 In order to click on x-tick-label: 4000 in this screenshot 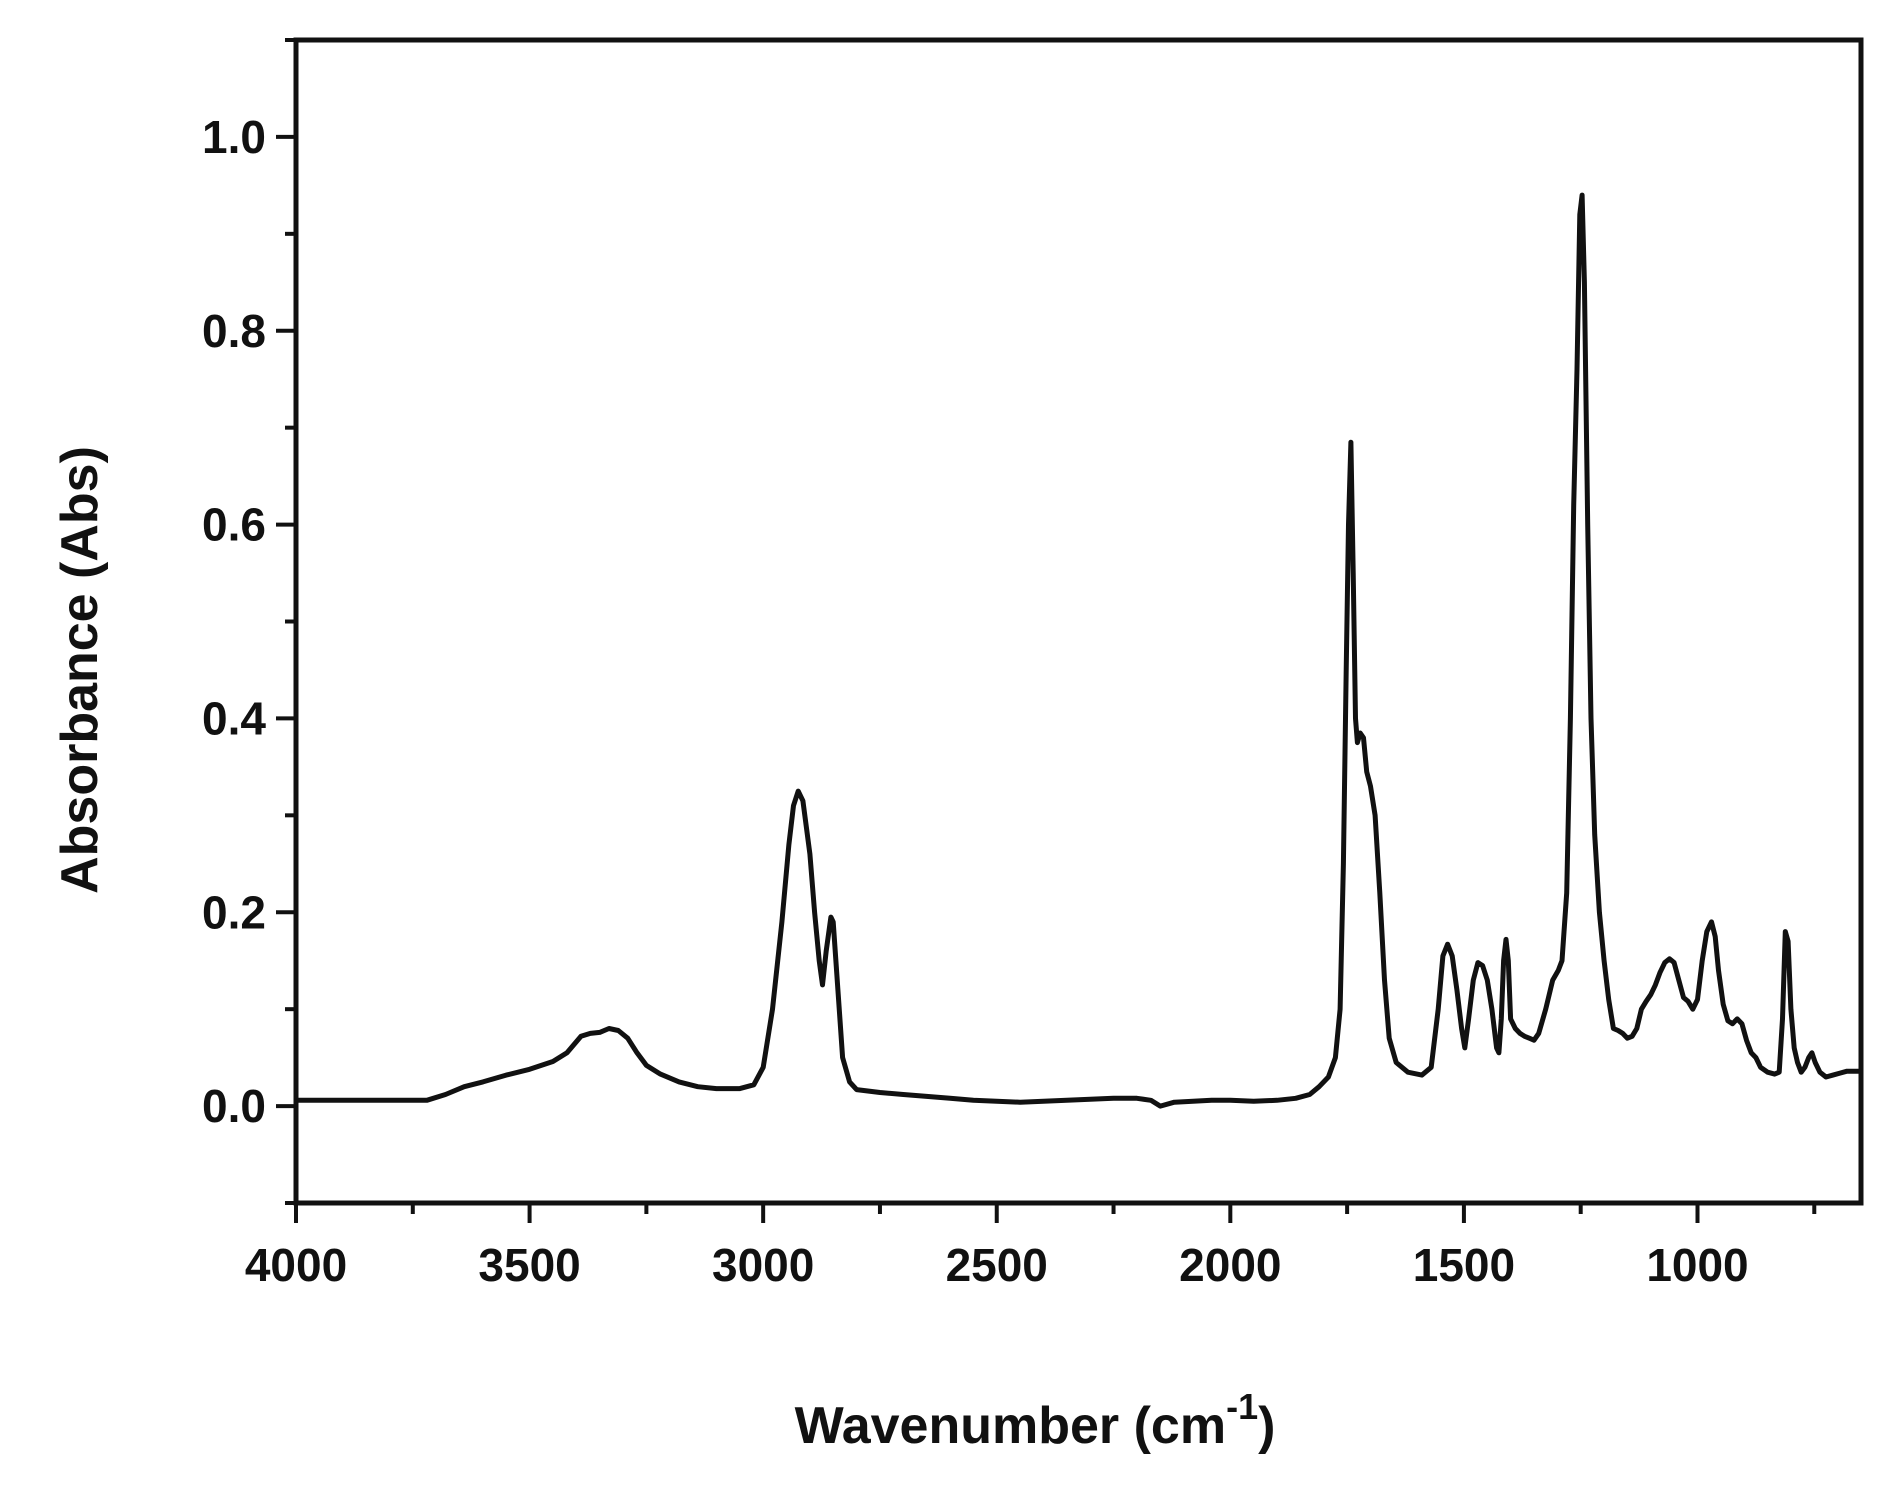, I will do `click(296, 1265)`.